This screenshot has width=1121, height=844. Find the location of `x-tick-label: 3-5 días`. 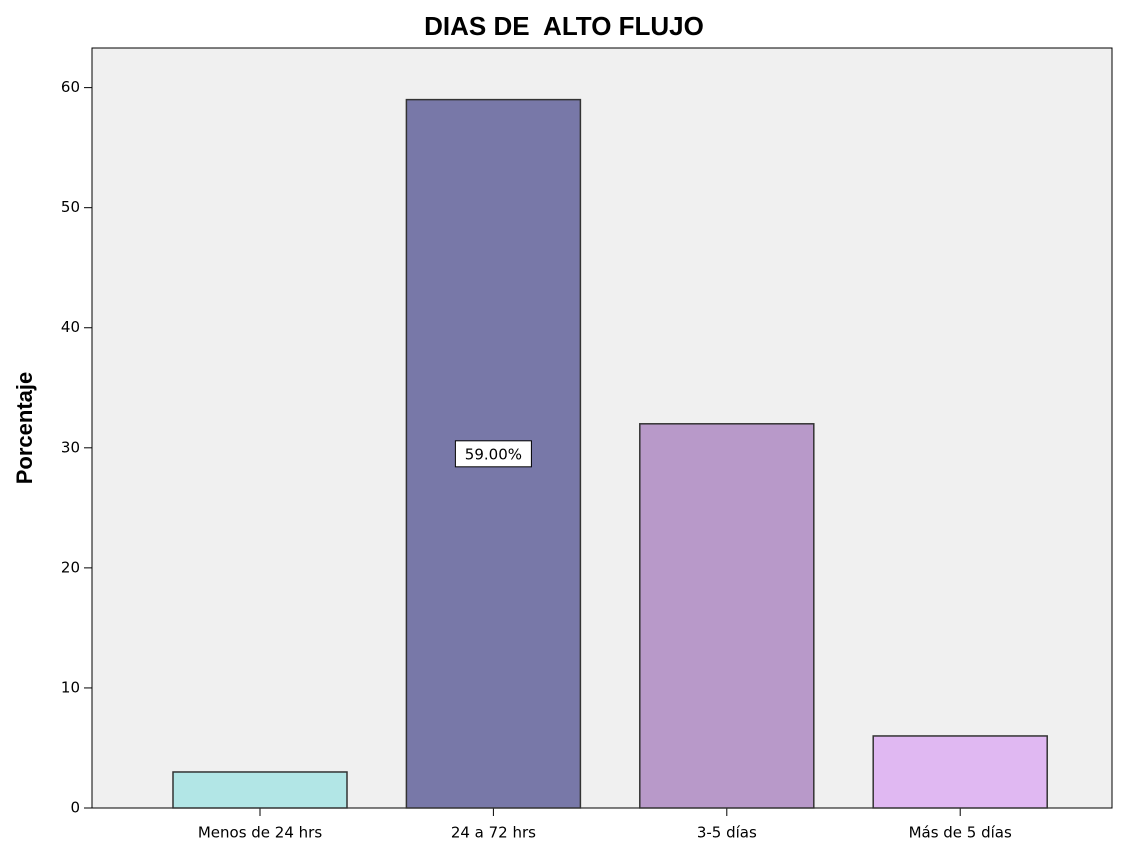

x-tick-label: 3-5 días is located at coordinates (727, 833).